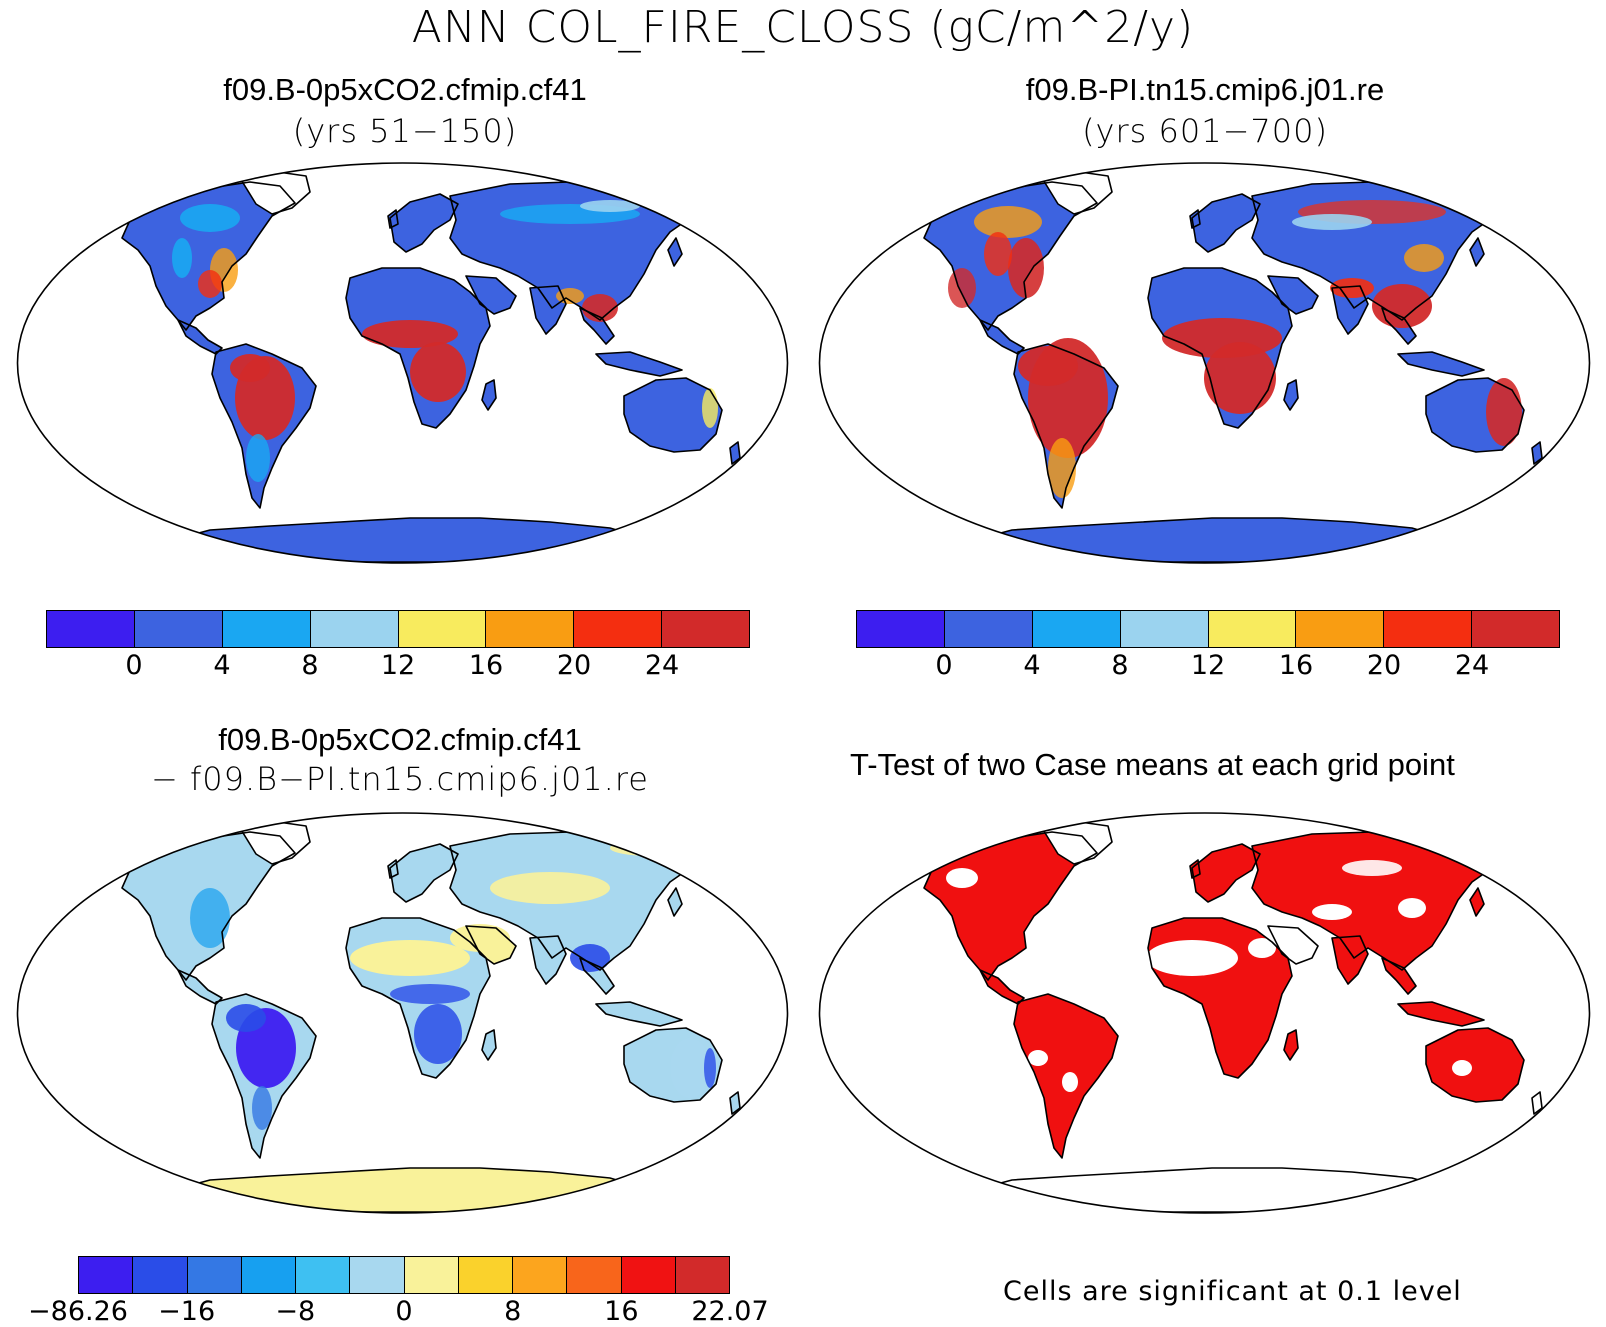 The width and height of the screenshot is (1606, 1327). What do you see at coordinates (405, 89) in the screenshot?
I see `panel-tl-case-title: f09.B-0p5xCO2.cfmip.cf41` at bounding box center [405, 89].